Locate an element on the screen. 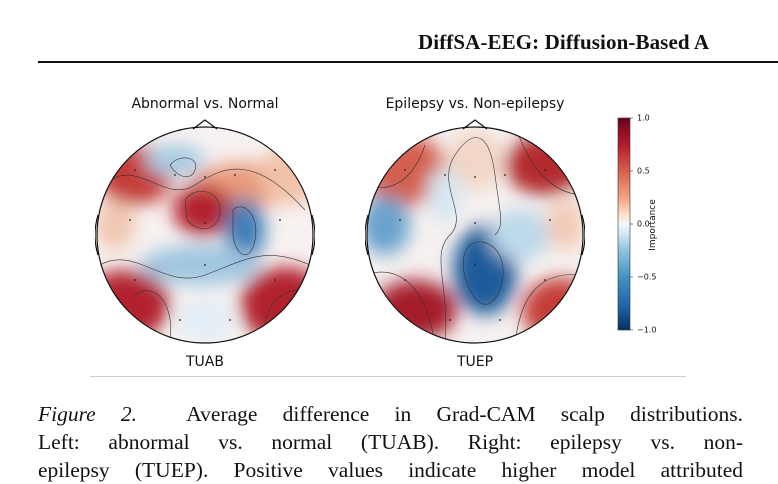 Image resolution: width=778 pixels, height=484 pixels. colorbar-tick: 1.0 is located at coordinates (643, 118).